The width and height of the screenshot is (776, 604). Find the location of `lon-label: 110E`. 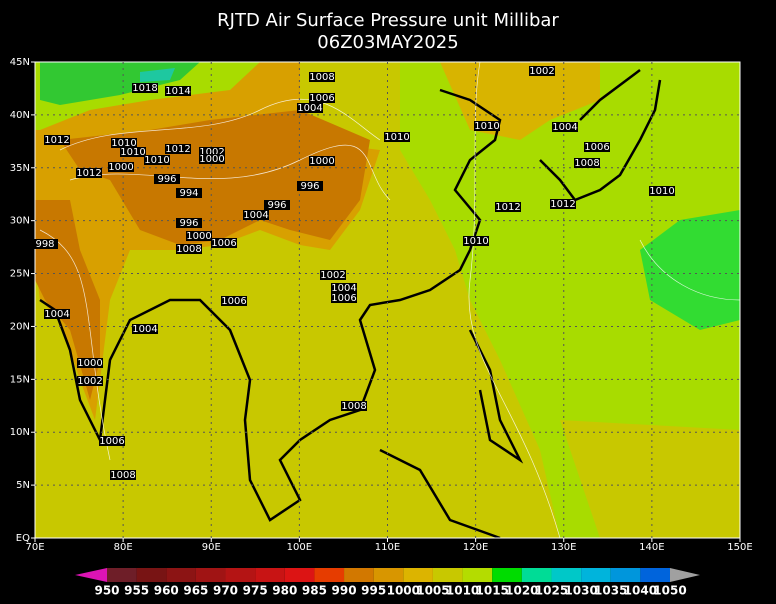

lon-label: 110E is located at coordinates (387, 547).